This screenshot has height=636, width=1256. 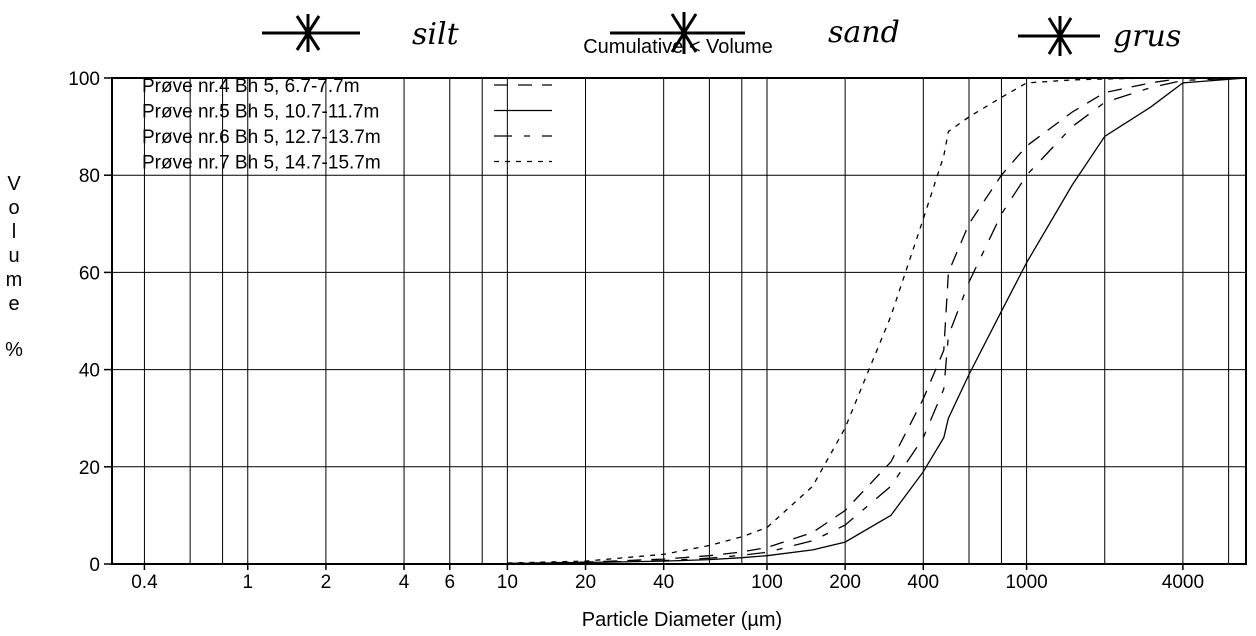 I want to click on x-tick-label: 0.4, so click(x=144, y=582).